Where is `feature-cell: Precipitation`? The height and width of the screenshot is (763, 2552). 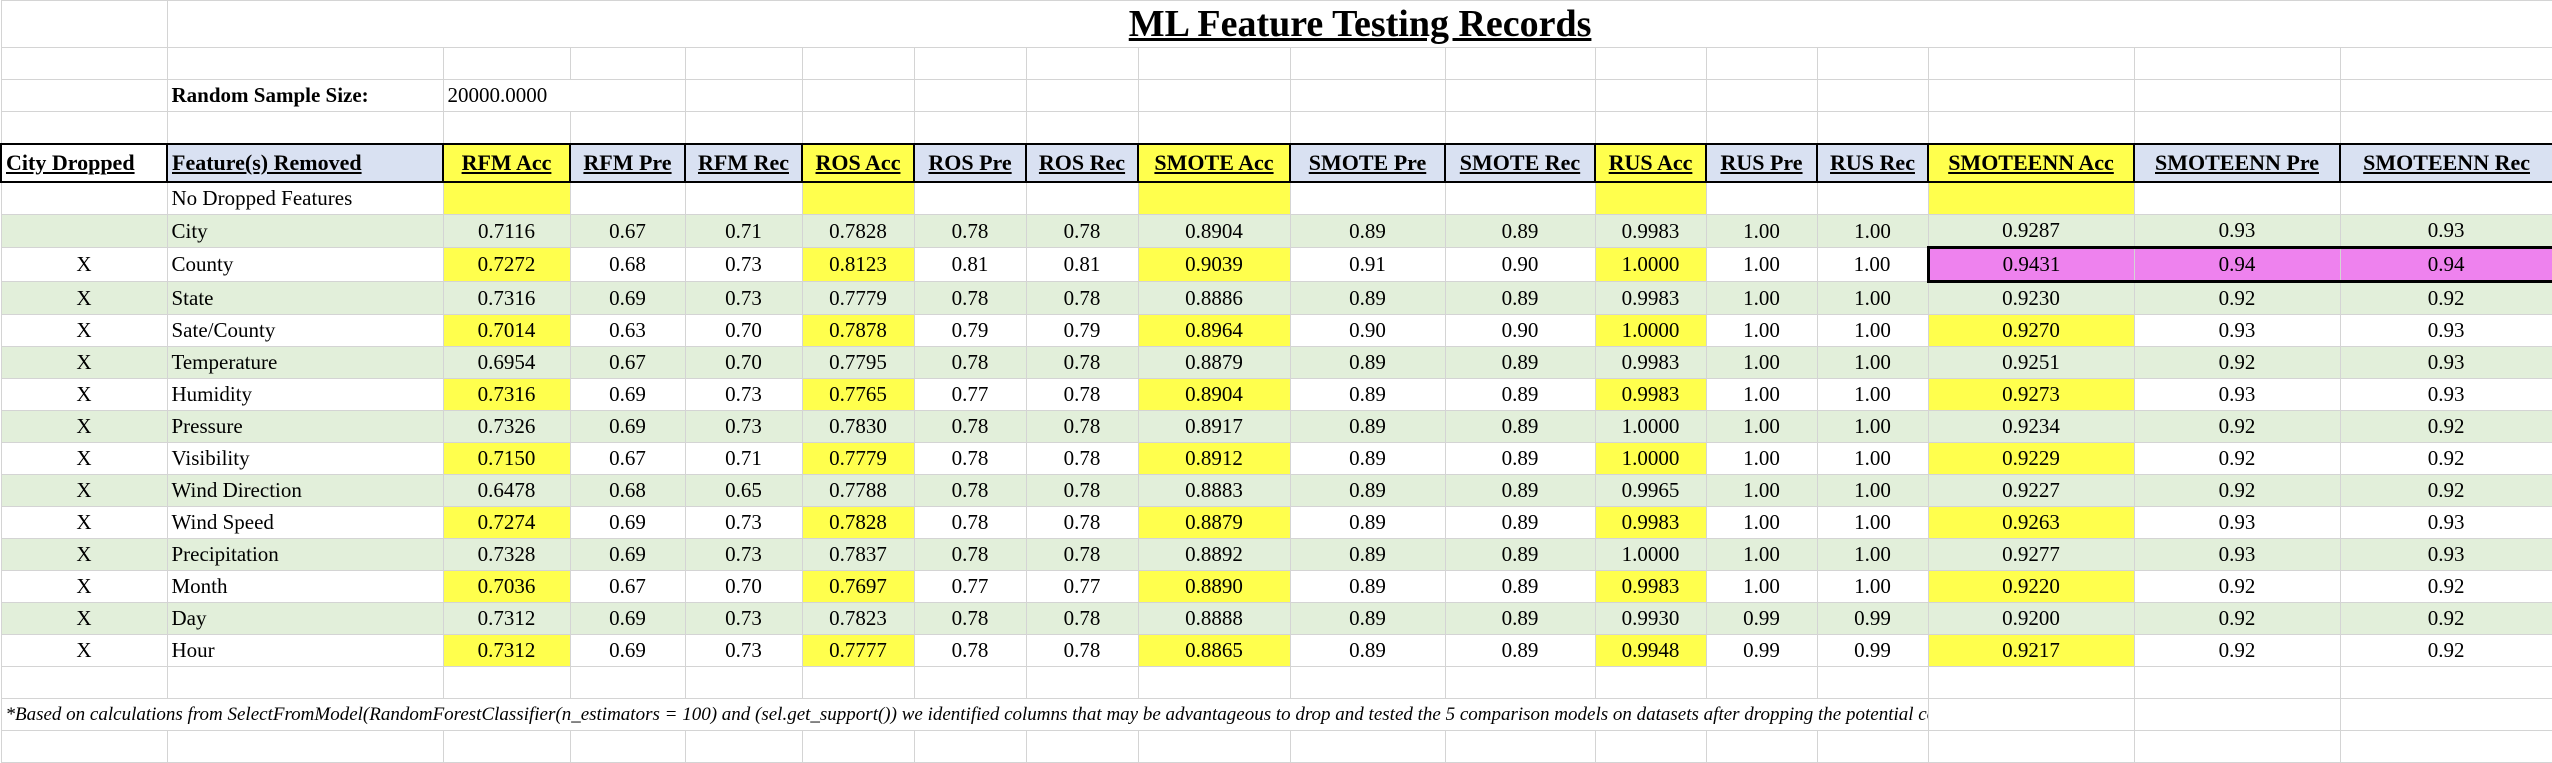
feature-cell: Precipitation is located at coordinates (305, 554).